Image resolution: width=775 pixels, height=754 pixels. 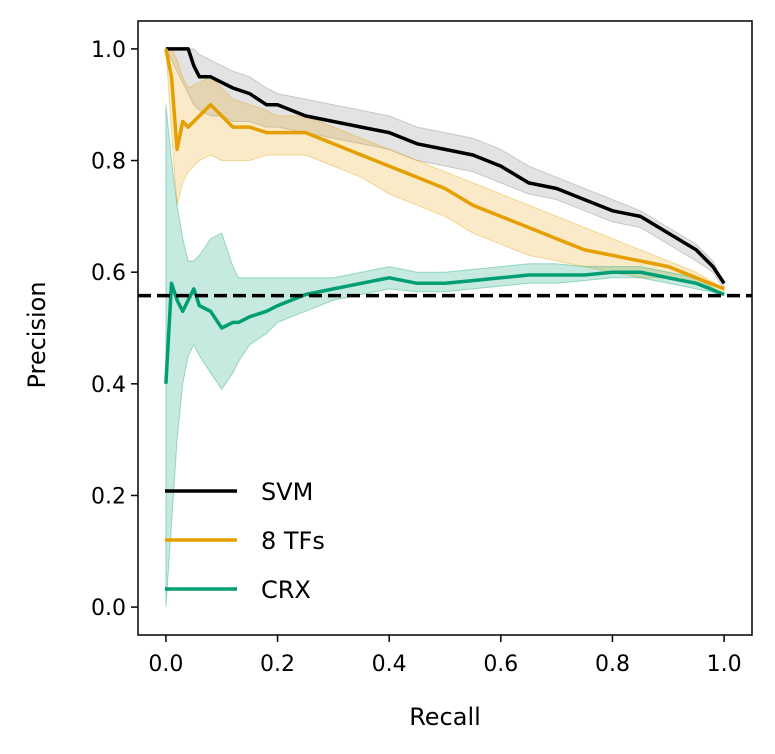 What do you see at coordinates (108, 273) in the screenshot?
I see `y-tick-label: 0.6` at bounding box center [108, 273].